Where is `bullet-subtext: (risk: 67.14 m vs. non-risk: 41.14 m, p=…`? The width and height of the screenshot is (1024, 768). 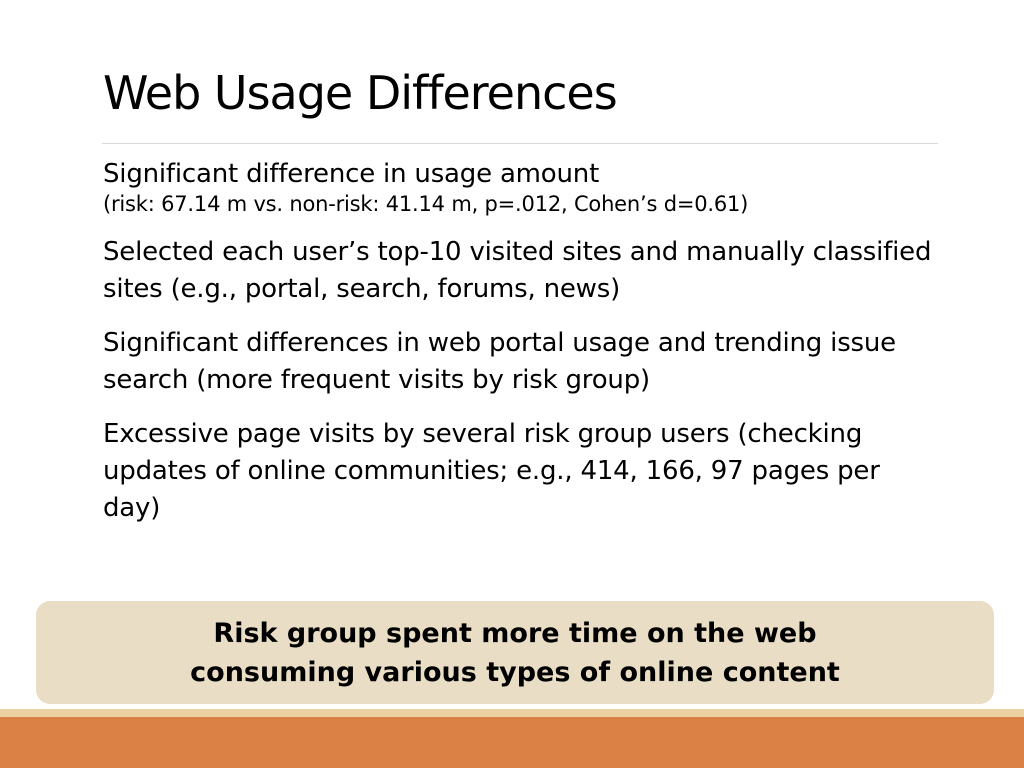
bullet-subtext: (risk: 67.14 m vs. non-risk: 41.14 m, p=… is located at coordinates (426, 204).